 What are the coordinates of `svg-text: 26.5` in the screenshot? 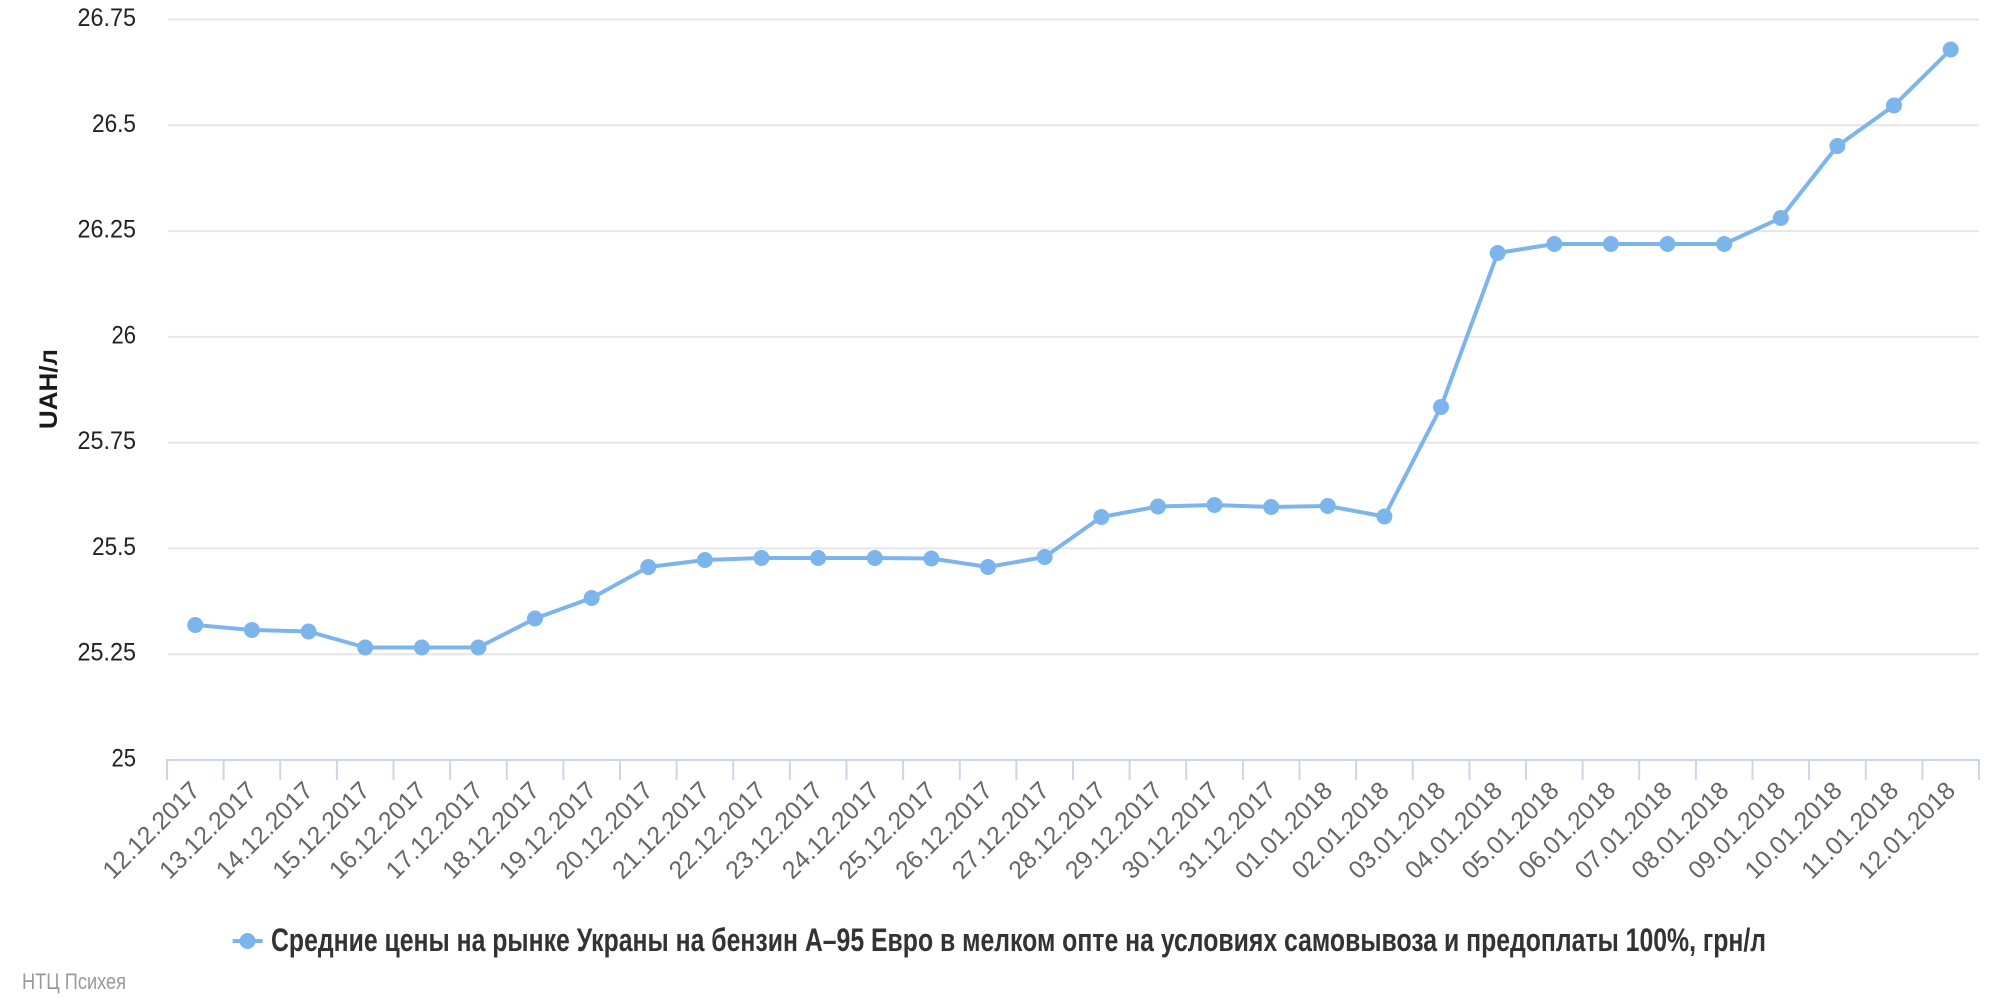 It's located at (114, 124).